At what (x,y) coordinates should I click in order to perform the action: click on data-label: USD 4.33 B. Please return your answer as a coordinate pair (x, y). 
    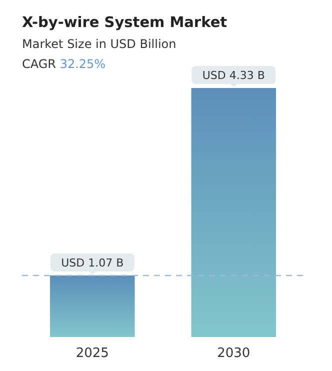
    Looking at the image, I should click on (233, 75).